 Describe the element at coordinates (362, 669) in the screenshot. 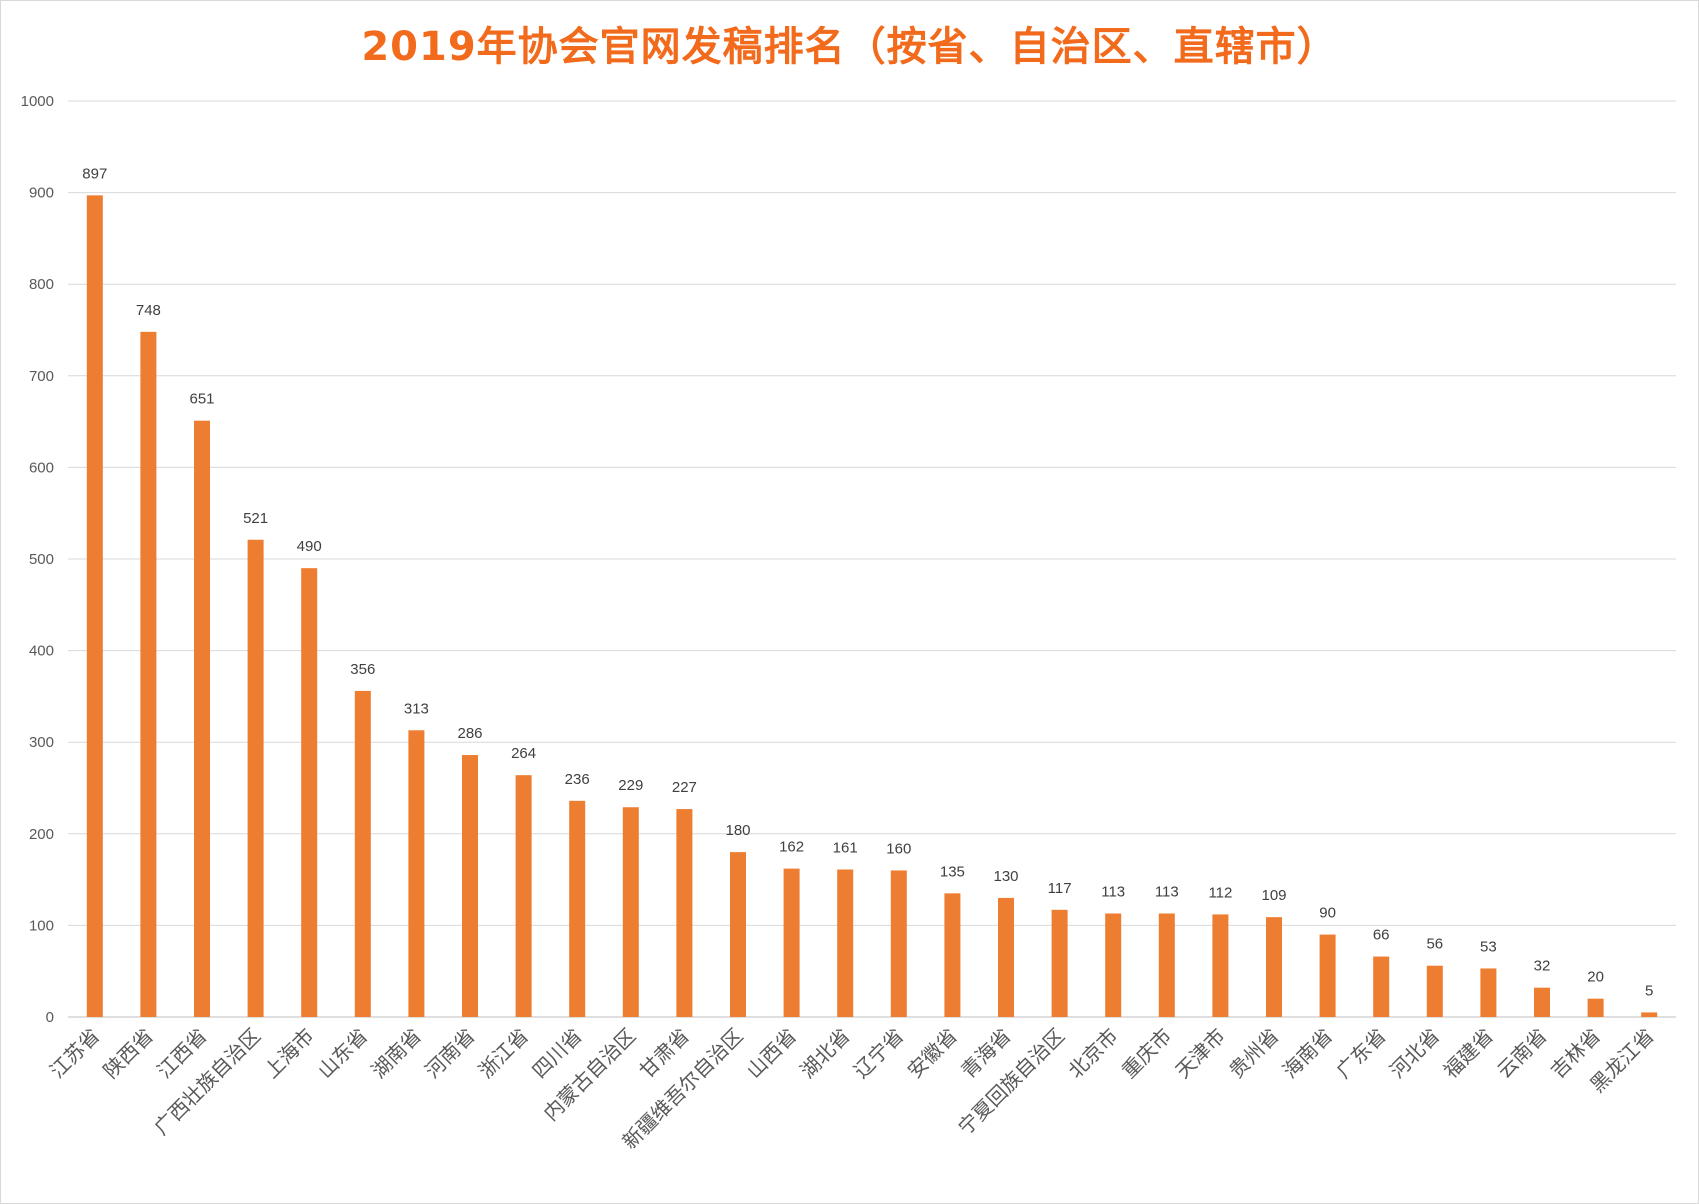

I see `data-label: 356` at that location.